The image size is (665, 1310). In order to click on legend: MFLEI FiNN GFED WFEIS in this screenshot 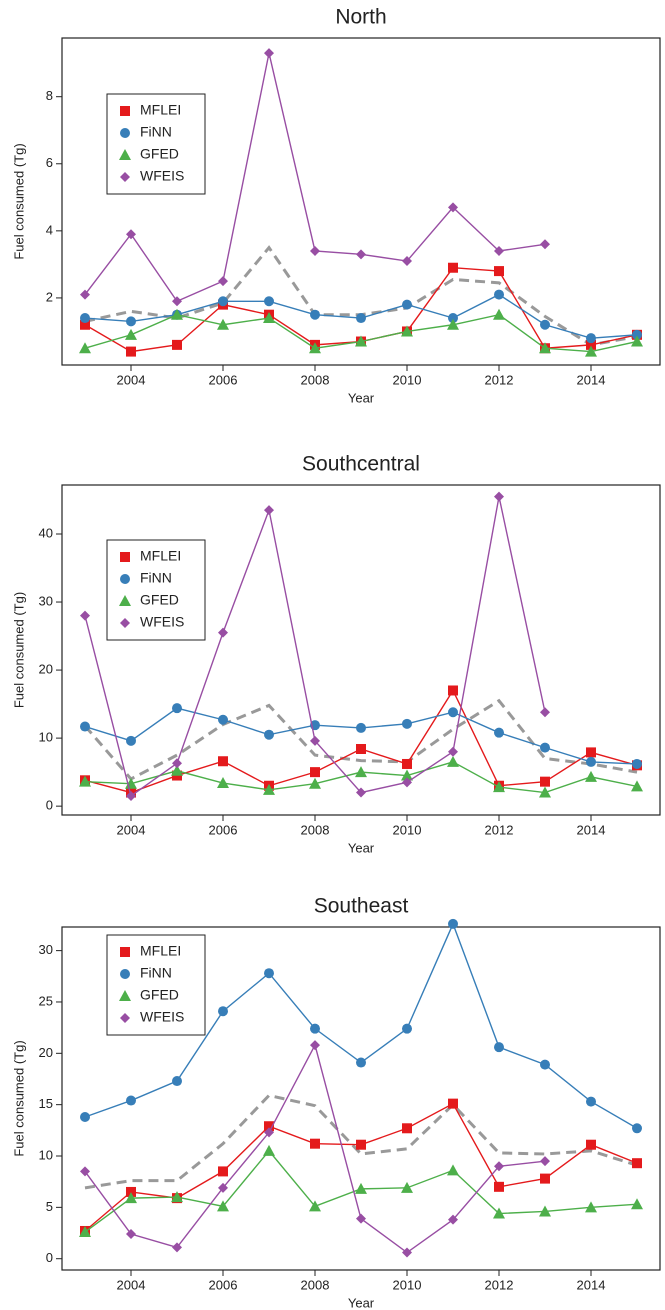, I will do `click(156, 144)`.